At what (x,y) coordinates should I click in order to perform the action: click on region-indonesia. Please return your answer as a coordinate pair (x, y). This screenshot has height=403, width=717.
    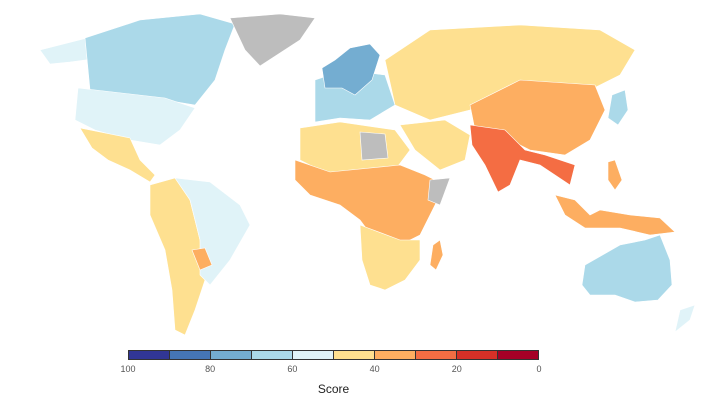
    Looking at the image, I should click on (615, 215).